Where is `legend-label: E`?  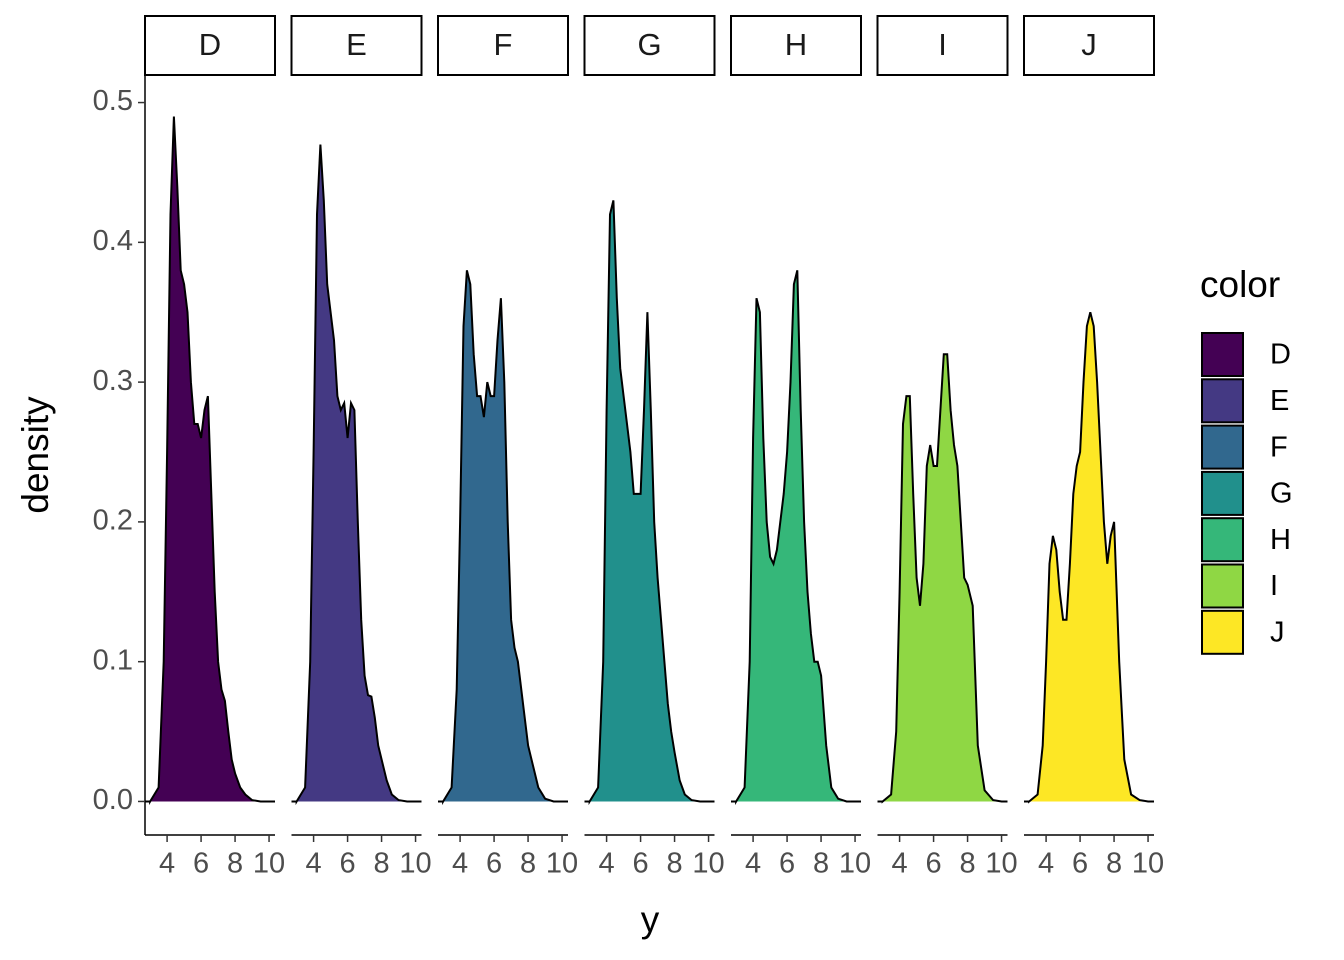
legend-label: E is located at coordinates (1279, 401).